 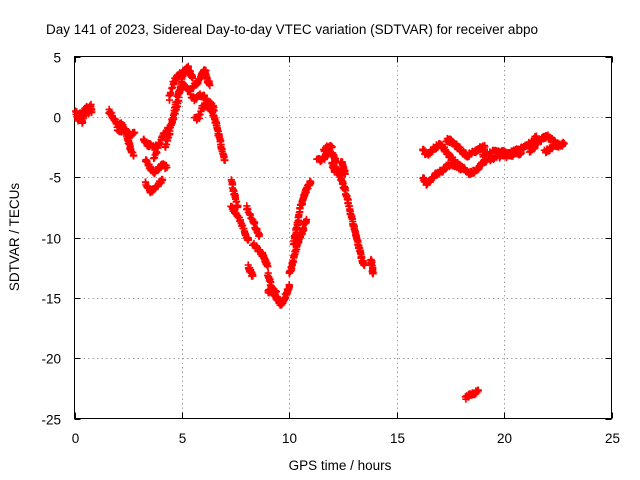 I want to click on y-tick-labels: 5 0 -5 -10 -15 -20 -25, so click(x=51, y=239).